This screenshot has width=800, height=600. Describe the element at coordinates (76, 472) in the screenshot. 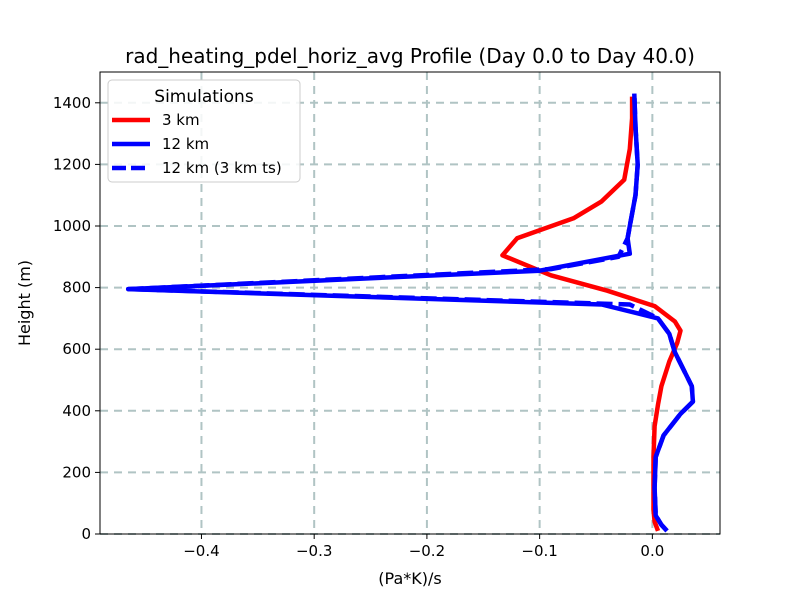

I see `y-tick-label: 200` at that location.